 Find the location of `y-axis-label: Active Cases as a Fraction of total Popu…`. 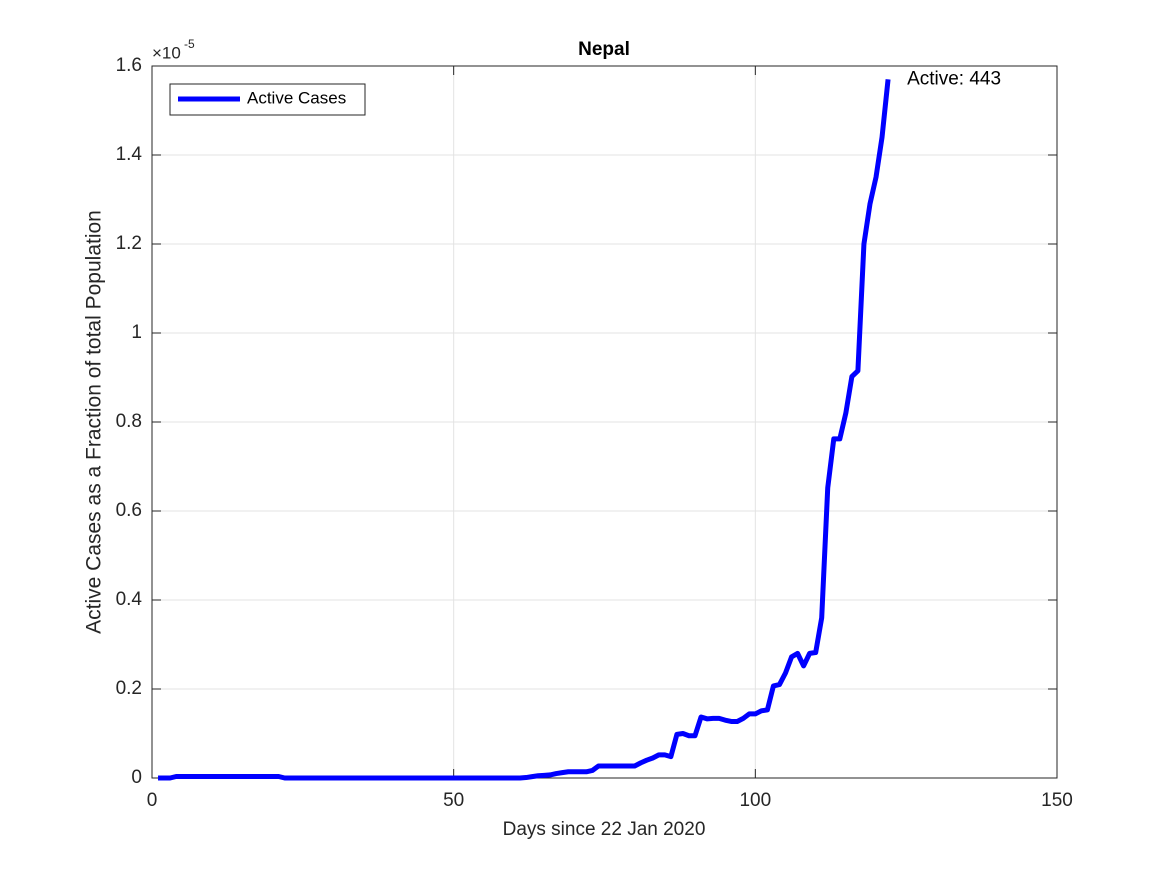

y-axis-label: Active Cases as a Fraction of total Popu… is located at coordinates (94, 422).